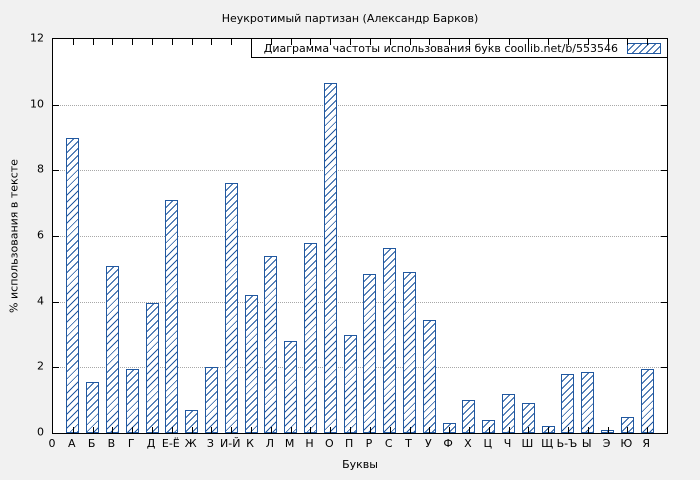 The width and height of the screenshot is (700, 480). I want to click on x-axis-label: Буквы, so click(360, 464).